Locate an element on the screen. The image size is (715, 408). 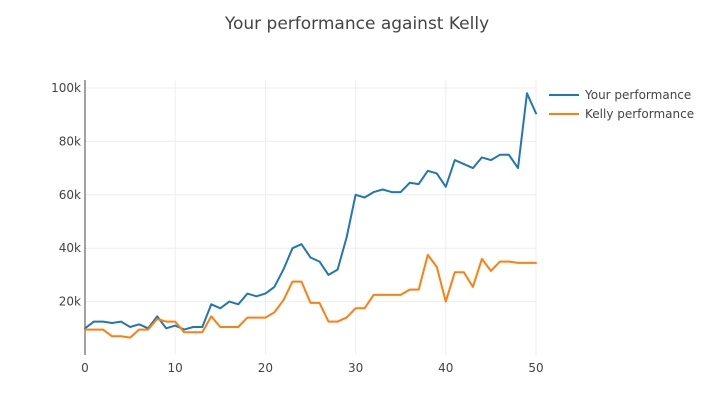
legend-item: Your performance is located at coordinates (620, 95).